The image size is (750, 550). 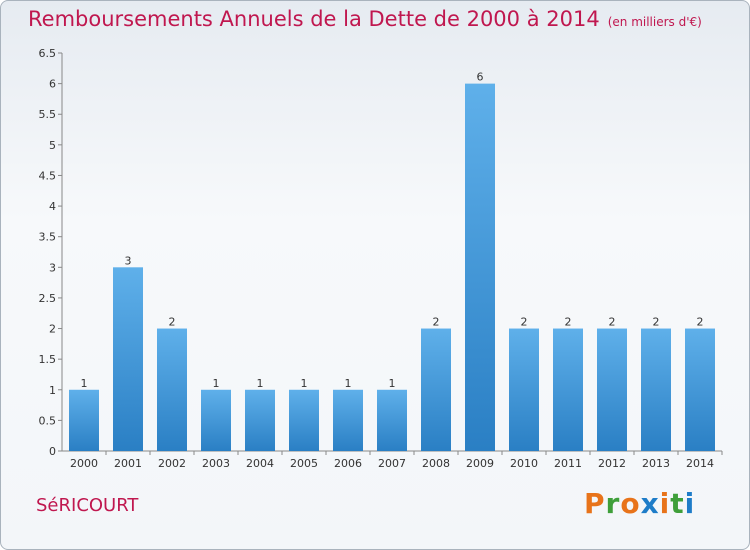 I want to click on y-tick-label: 1.5, so click(x=48, y=359).